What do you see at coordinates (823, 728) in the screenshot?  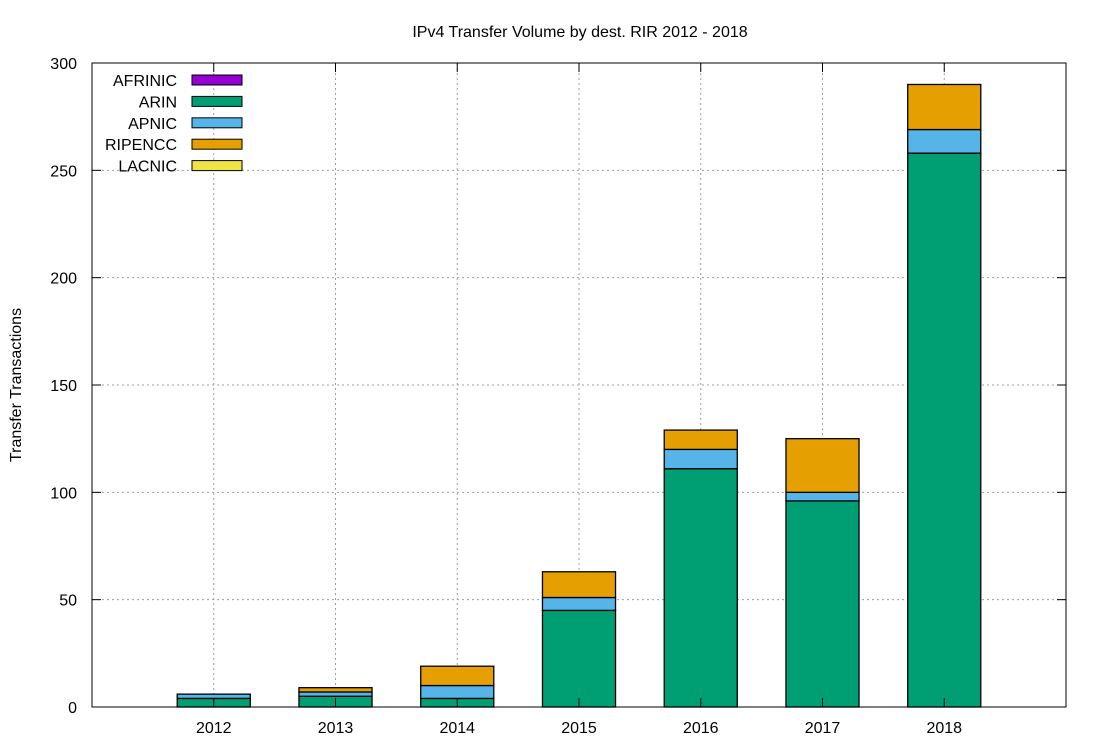 I see `x-tick-label: 2017` at bounding box center [823, 728].